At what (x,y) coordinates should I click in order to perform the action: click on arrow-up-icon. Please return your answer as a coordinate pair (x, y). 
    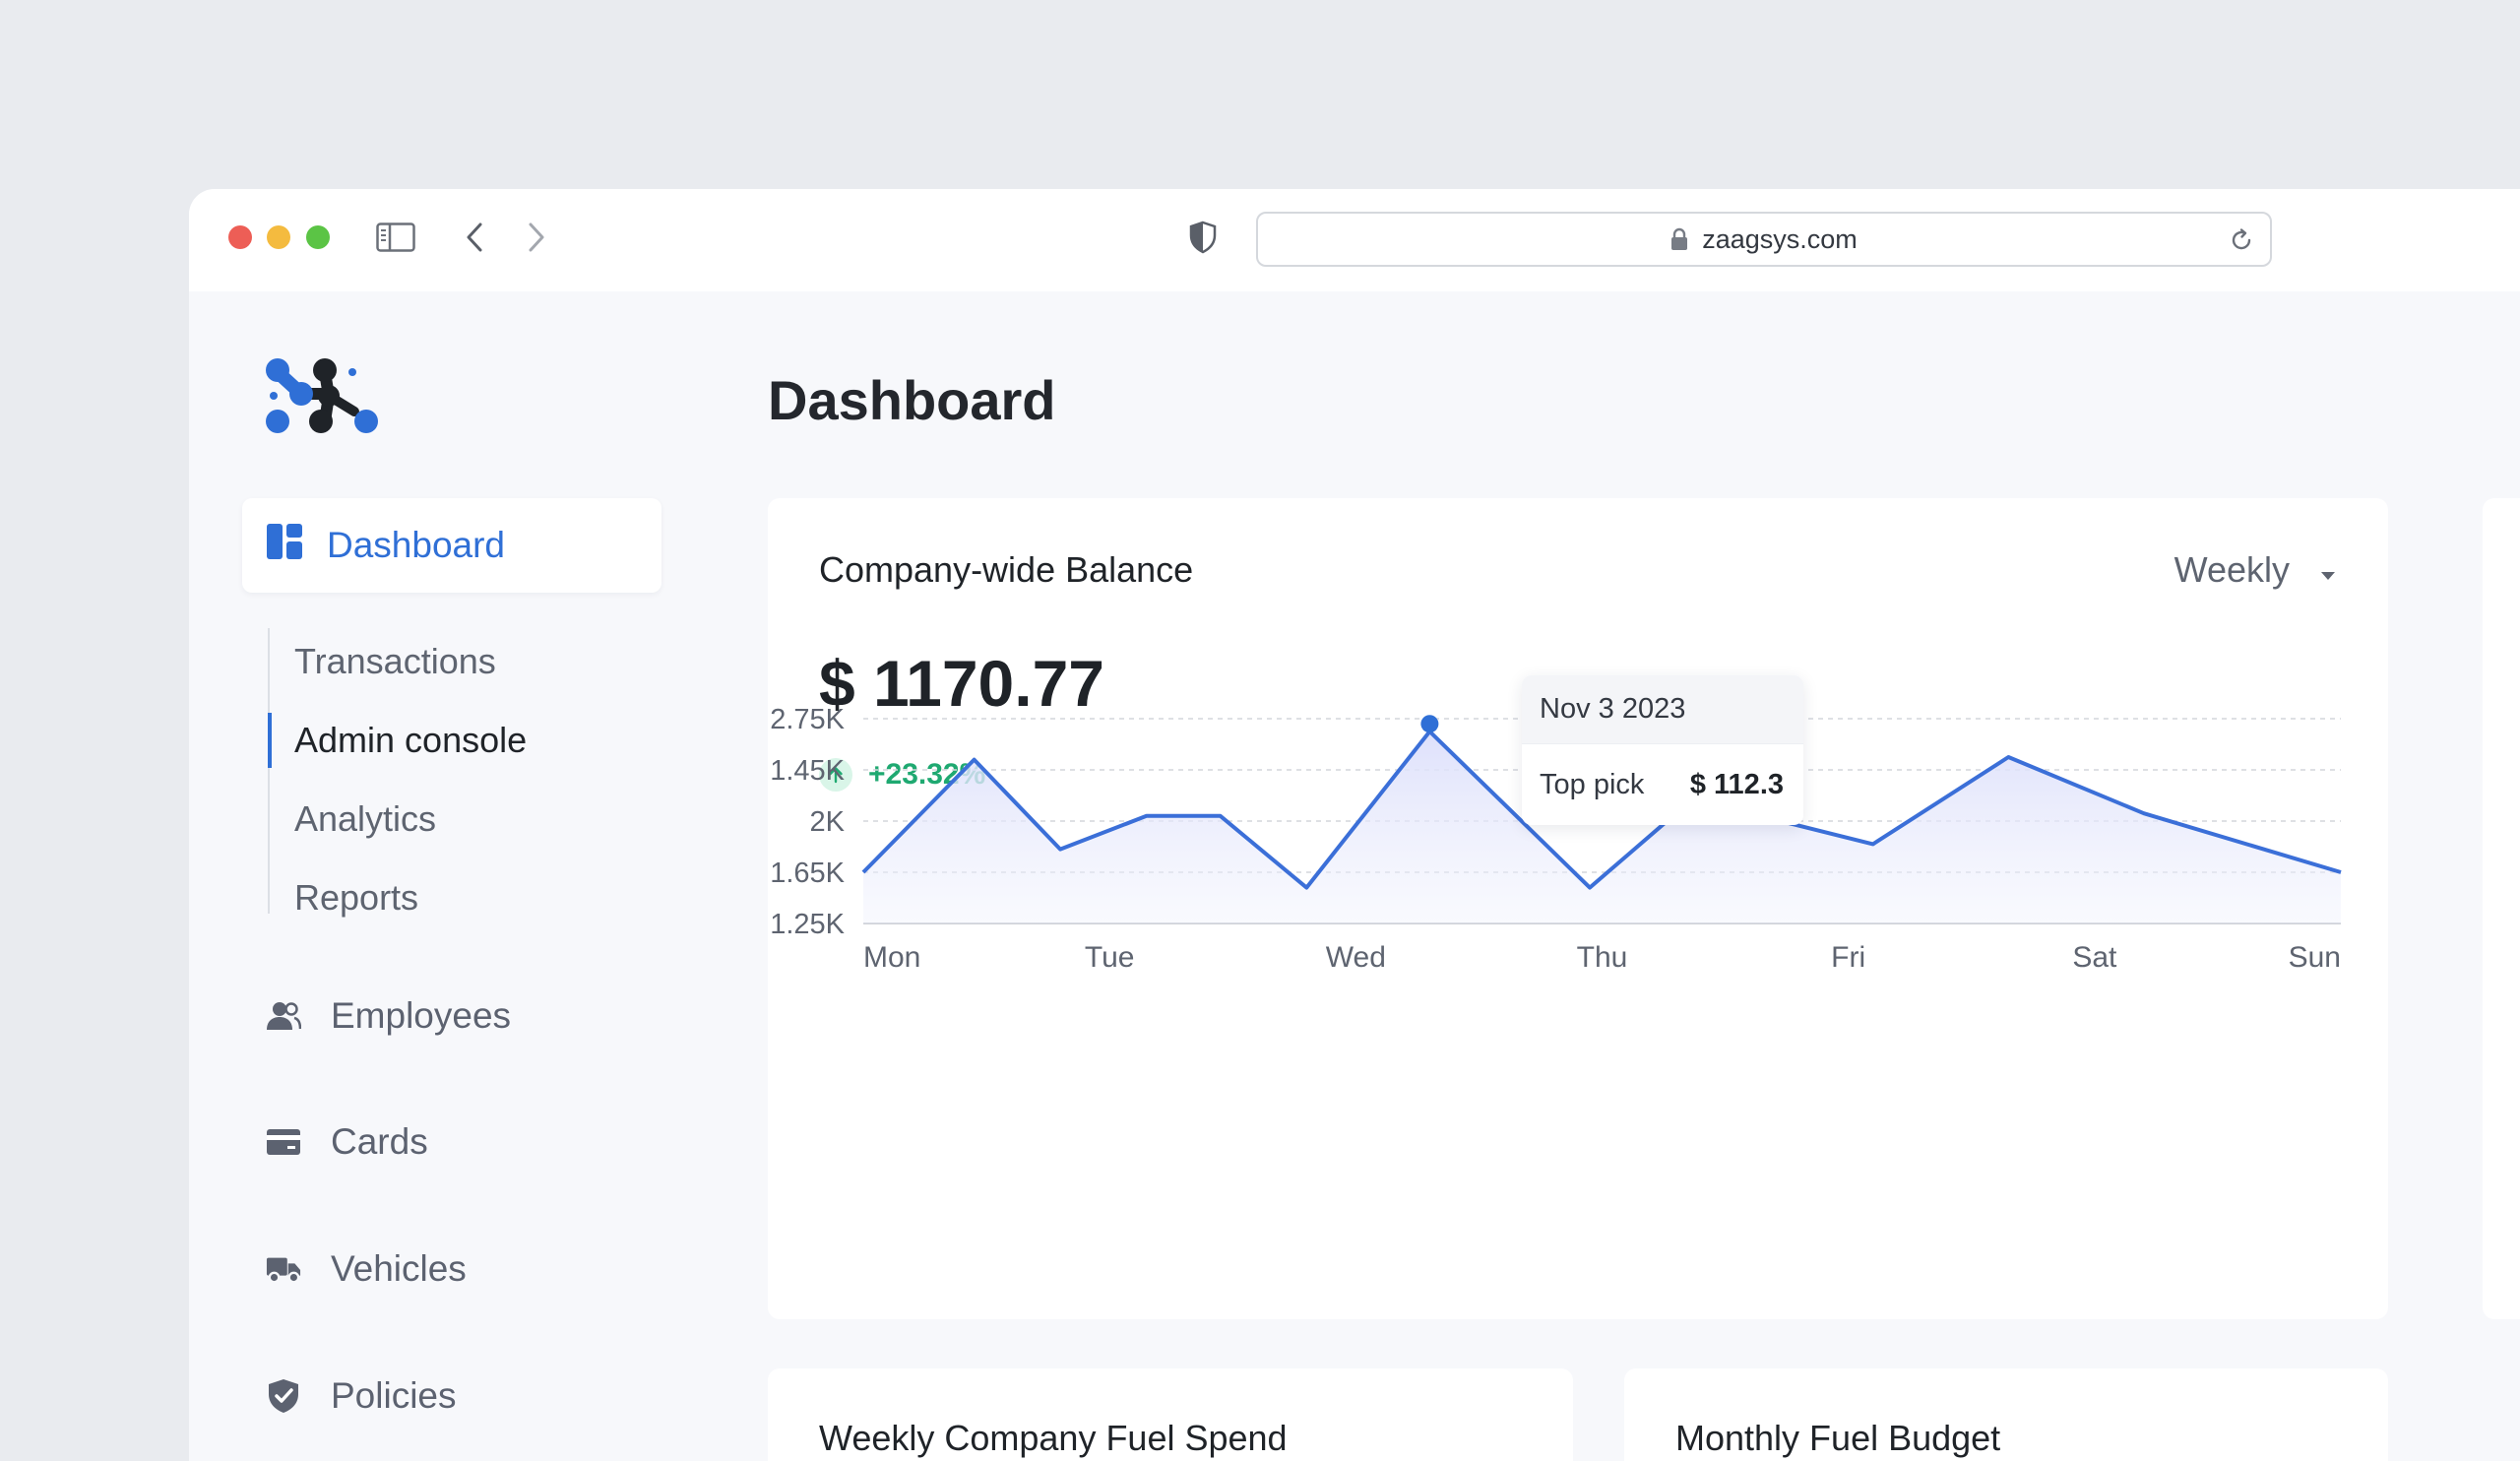
    Looking at the image, I should click on (835, 775).